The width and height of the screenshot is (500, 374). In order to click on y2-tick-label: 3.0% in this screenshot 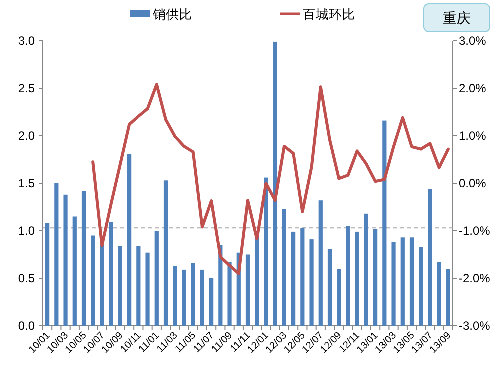, I will do `click(473, 41)`.